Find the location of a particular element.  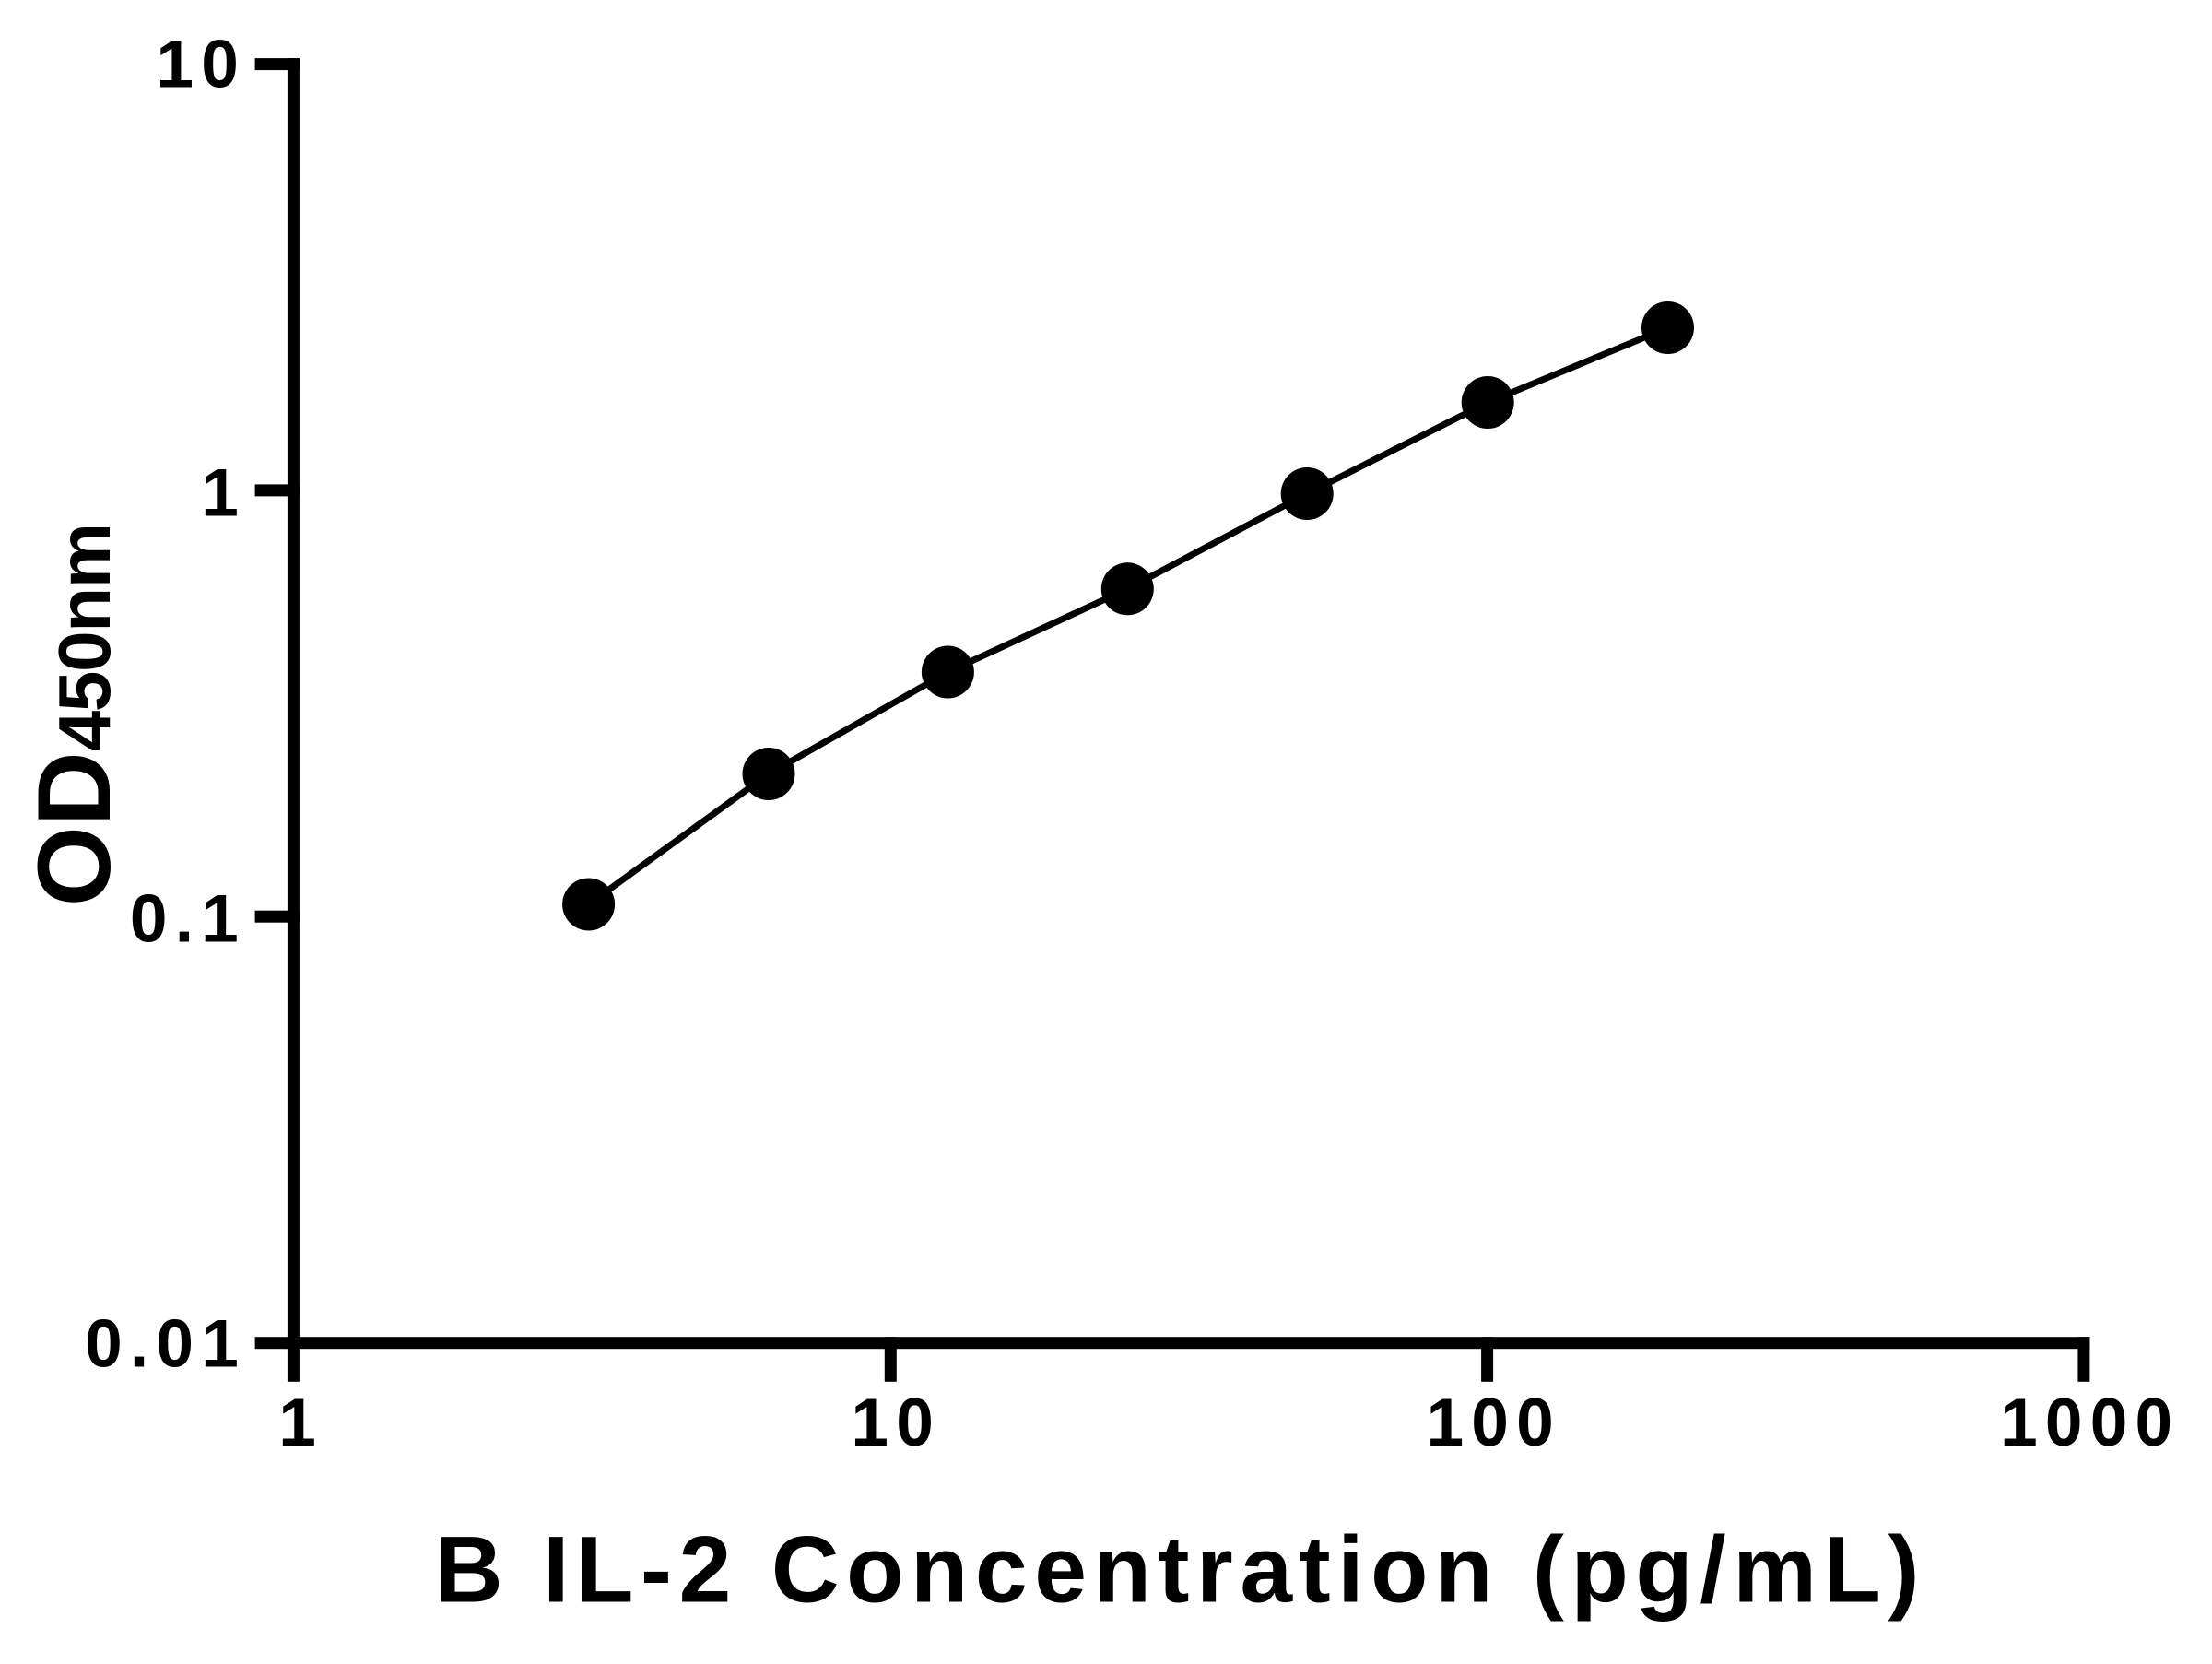

svg-text: 100 is located at coordinates (1493, 1423).